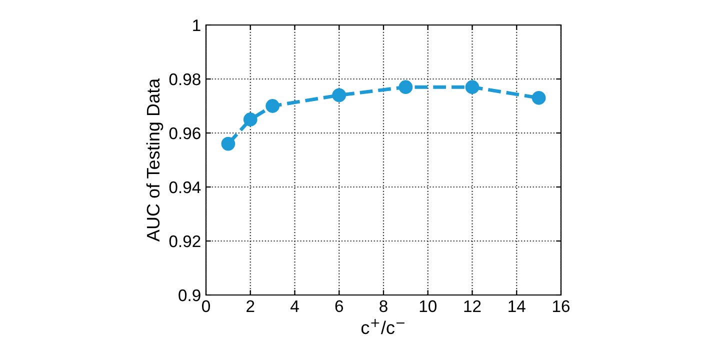 The image size is (718, 344). What do you see at coordinates (155, 160) in the screenshot?
I see `y-axis-title: AUC of Testing Data` at bounding box center [155, 160].